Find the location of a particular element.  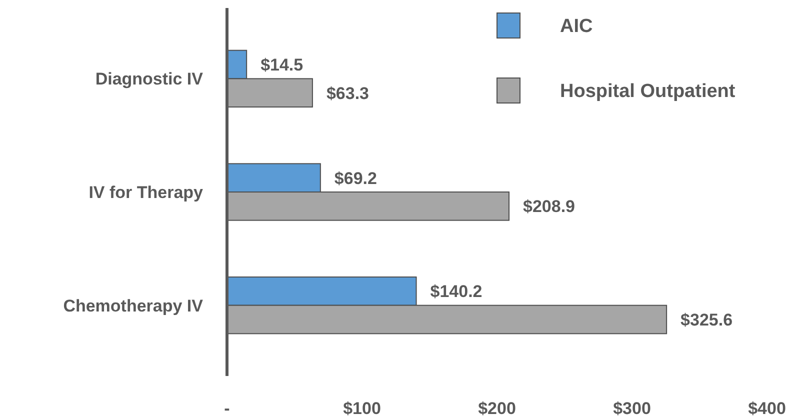

data-label: $69.2 is located at coordinates (355, 178).